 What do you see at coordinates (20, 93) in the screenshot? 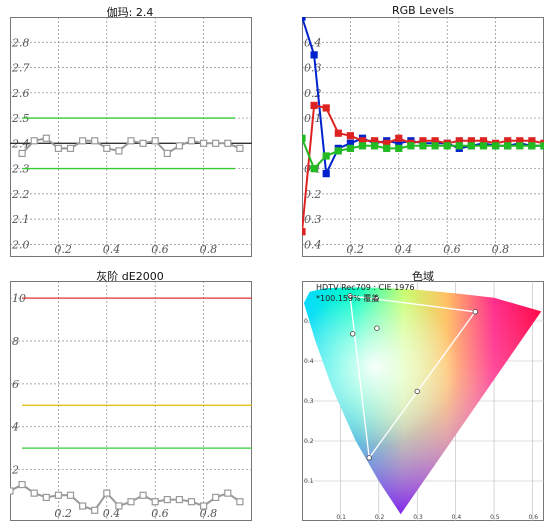
I see `y-tick-label: 2.6` at bounding box center [20, 93].